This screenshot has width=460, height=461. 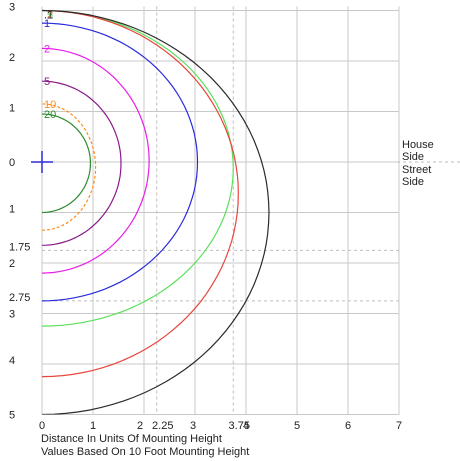 I want to click on x-tick-label: 2.25, so click(x=162, y=426).